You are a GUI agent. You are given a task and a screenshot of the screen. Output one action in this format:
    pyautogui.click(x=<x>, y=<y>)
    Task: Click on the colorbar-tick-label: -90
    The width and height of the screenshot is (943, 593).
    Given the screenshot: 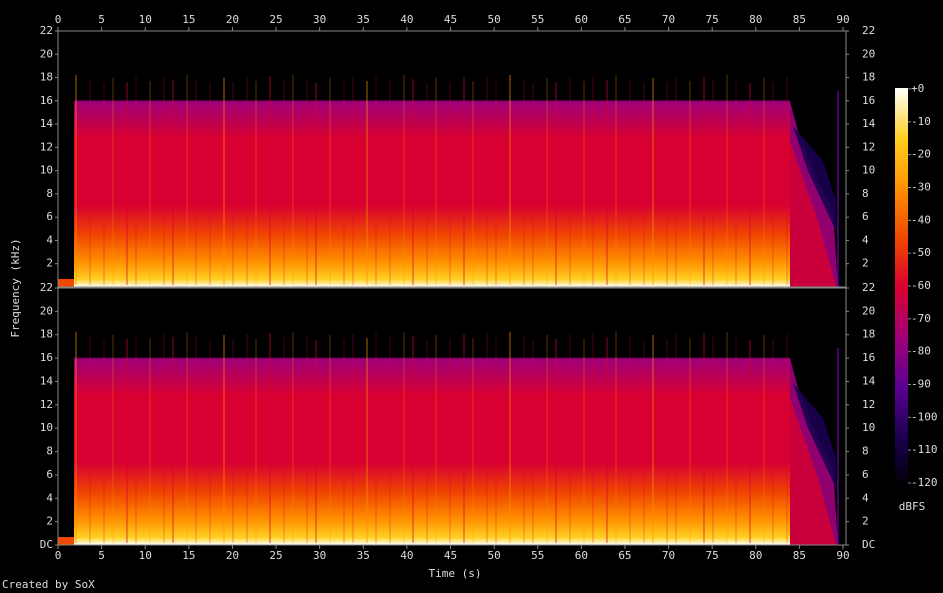 What is the action you would take?
    pyautogui.click(x=921, y=384)
    